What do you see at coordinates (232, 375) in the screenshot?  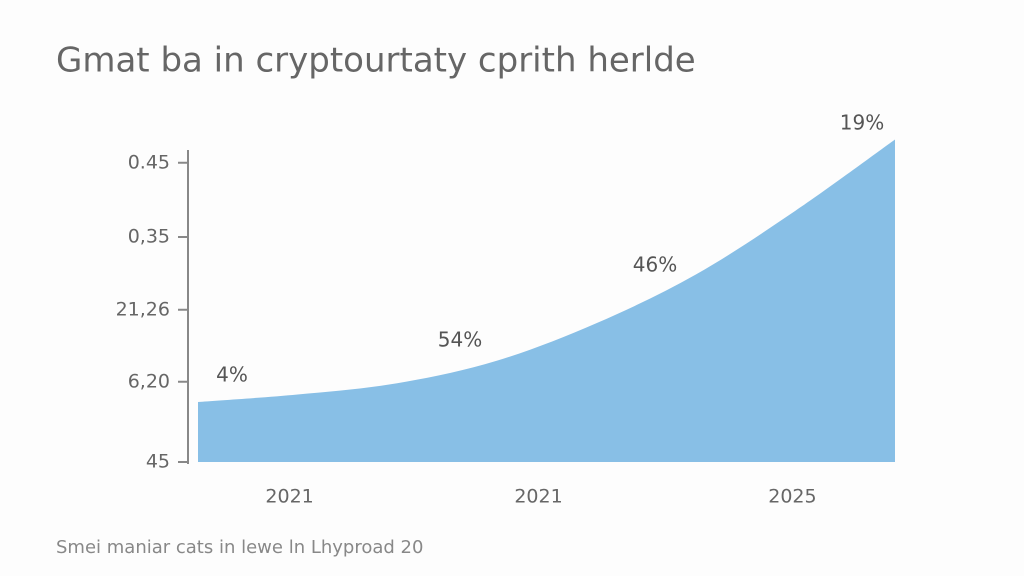 I see `annotation: 4%` at bounding box center [232, 375].